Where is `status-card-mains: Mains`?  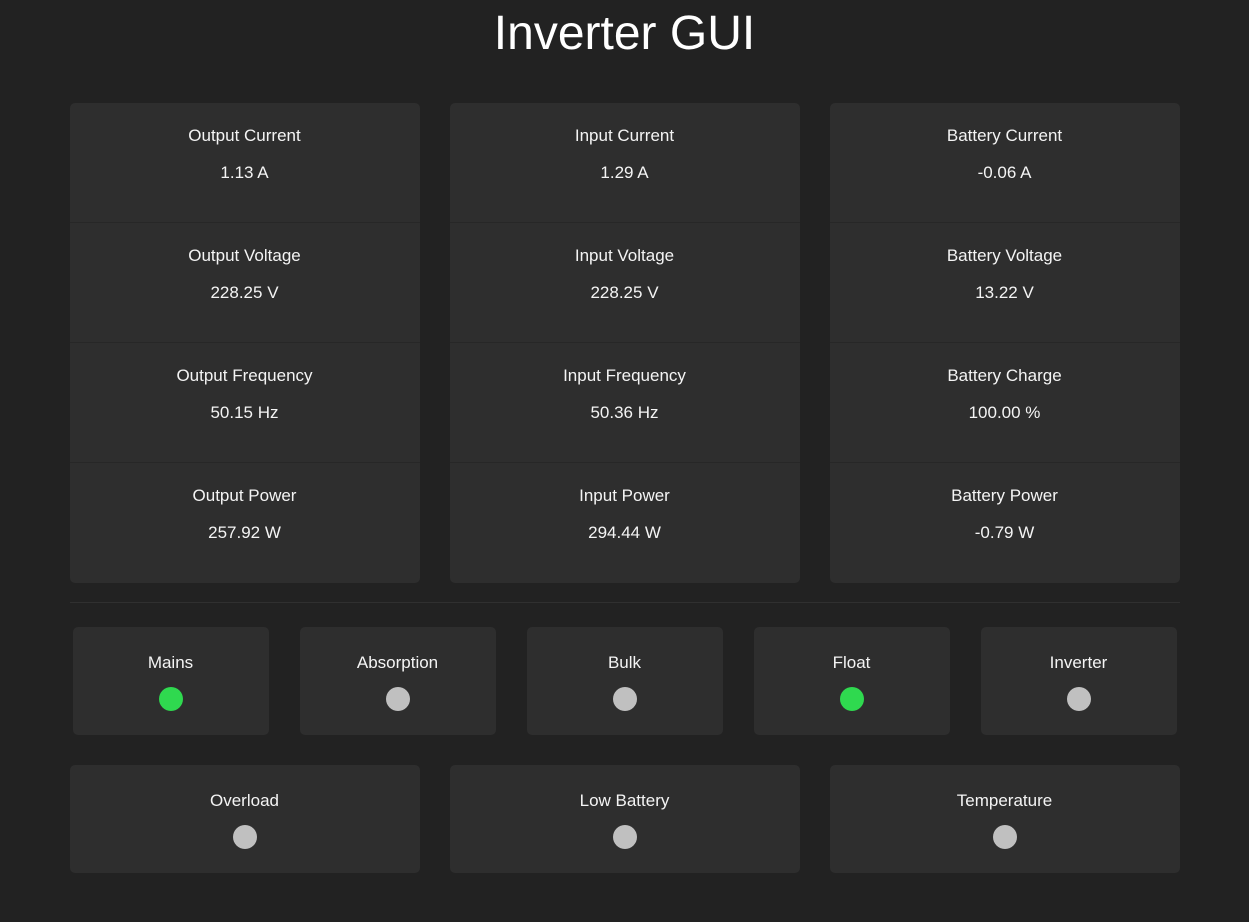 status-card-mains: Mains is located at coordinates (170, 681).